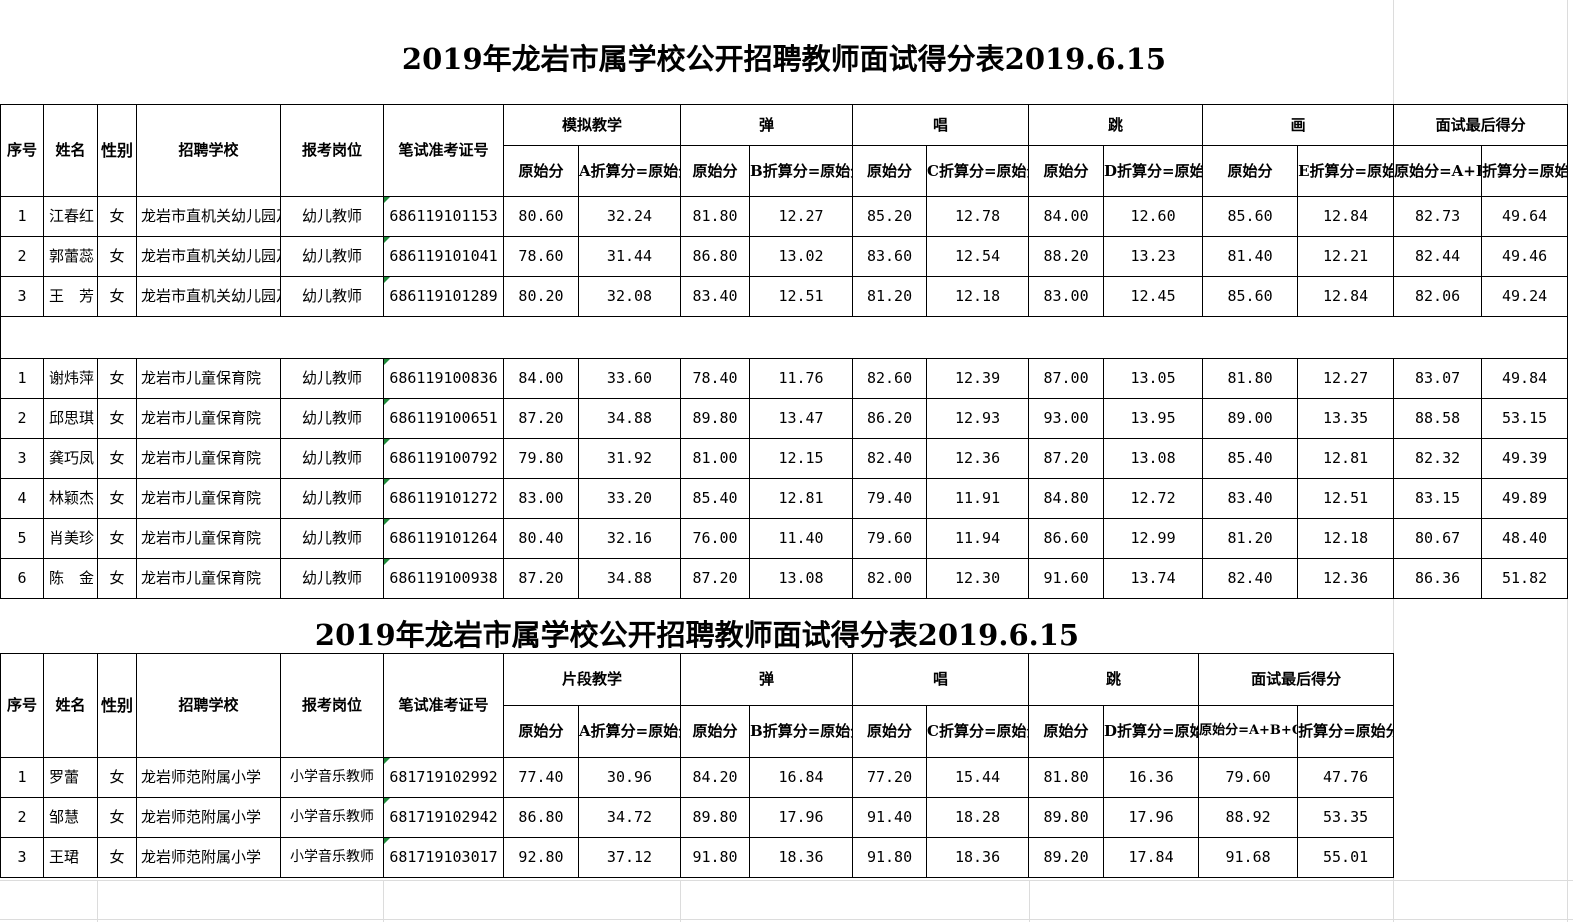 This screenshot has height=922, width=1573. What do you see at coordinates (443, 256) in the screenshot?
I see `cell-exam-id: 686119101041` at bounding box center [443, 256].